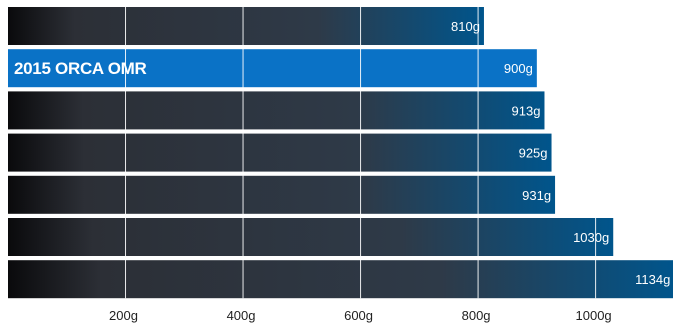  Describe the element at coordinates (526, 110) in the screenshot. I see `bar-value-label: 913g` at that location.